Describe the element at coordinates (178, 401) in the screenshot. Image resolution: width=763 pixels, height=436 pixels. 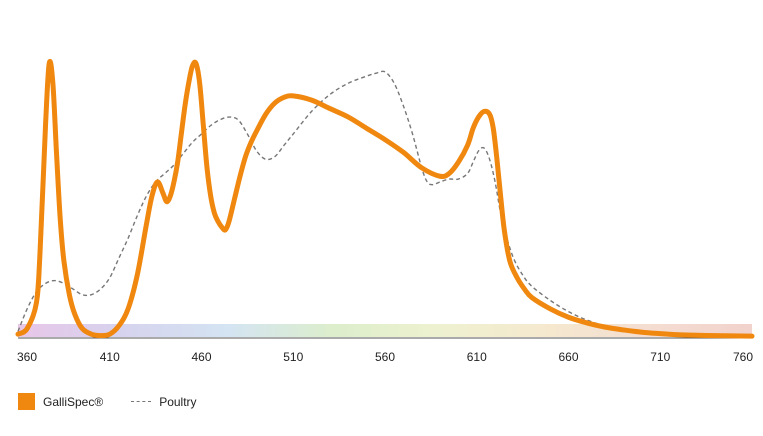
I see `legend-label-poultry: Poultry` at that location.